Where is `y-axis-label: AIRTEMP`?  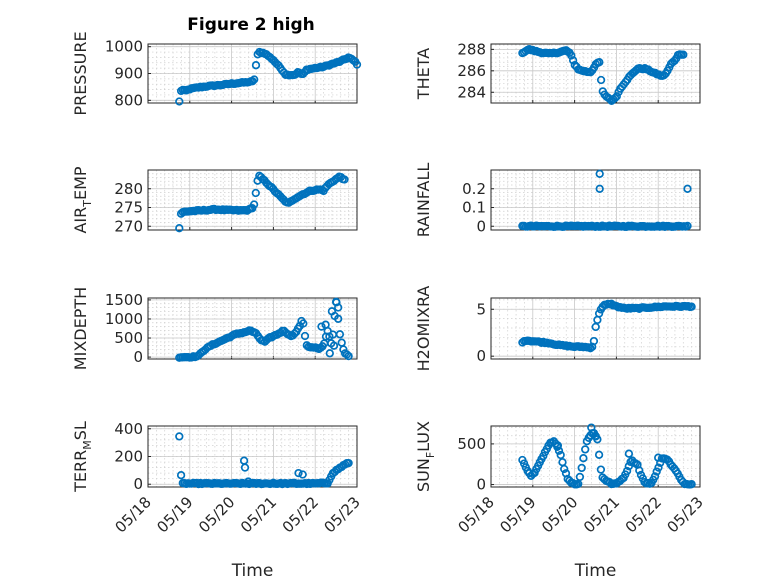 y-axis-label: AIRTEMP is located at coordinates (82, 199).